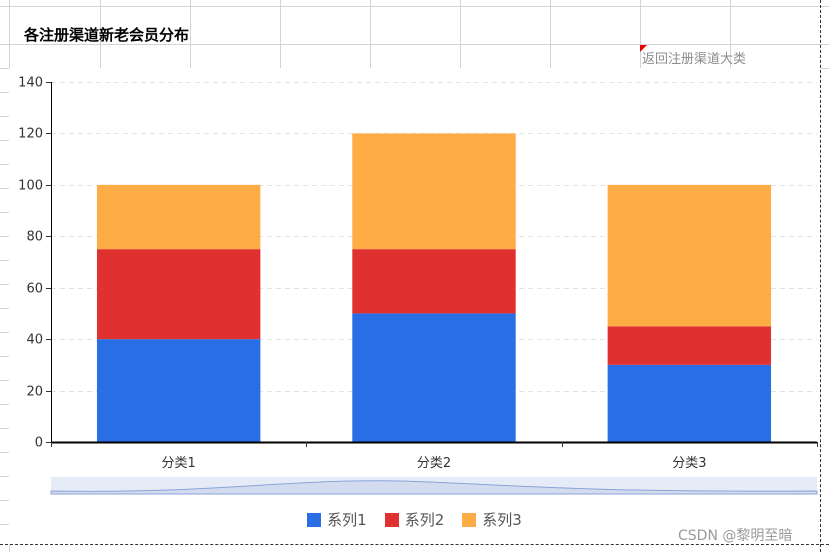  What do you see at coordinates (820, 276) in the screenshot?
I see `selection-border-right` at bounding box center [820, 276].